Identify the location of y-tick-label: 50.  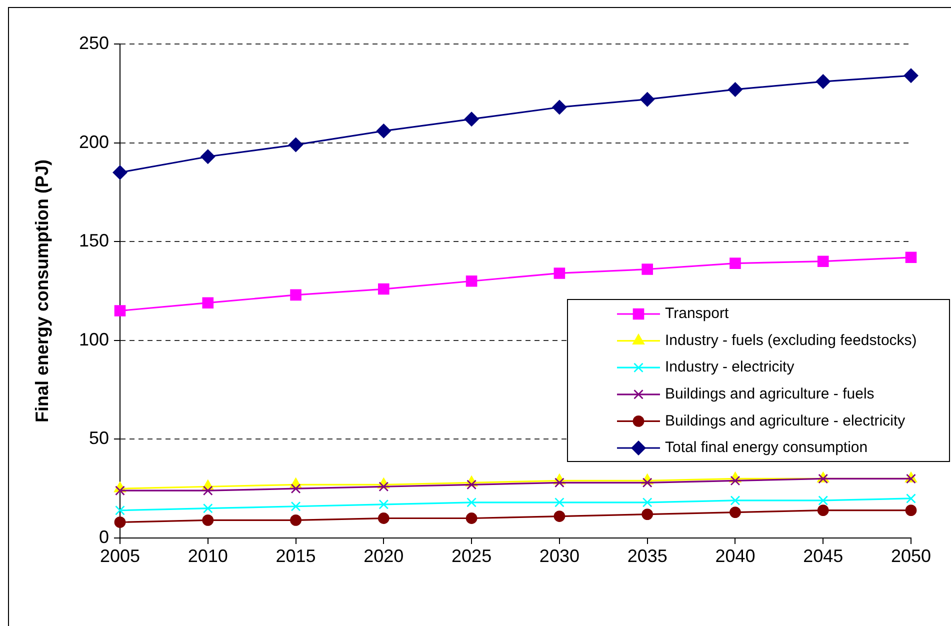
(98, 438).